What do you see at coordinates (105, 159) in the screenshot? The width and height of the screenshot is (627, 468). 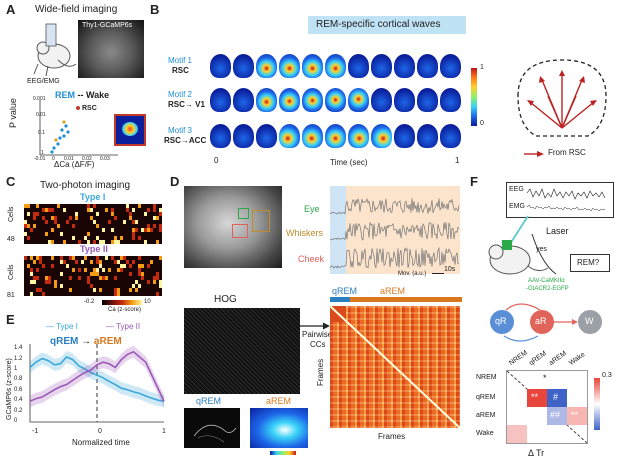 I see `xtick: 0.03` at bounding box center [105, 159].